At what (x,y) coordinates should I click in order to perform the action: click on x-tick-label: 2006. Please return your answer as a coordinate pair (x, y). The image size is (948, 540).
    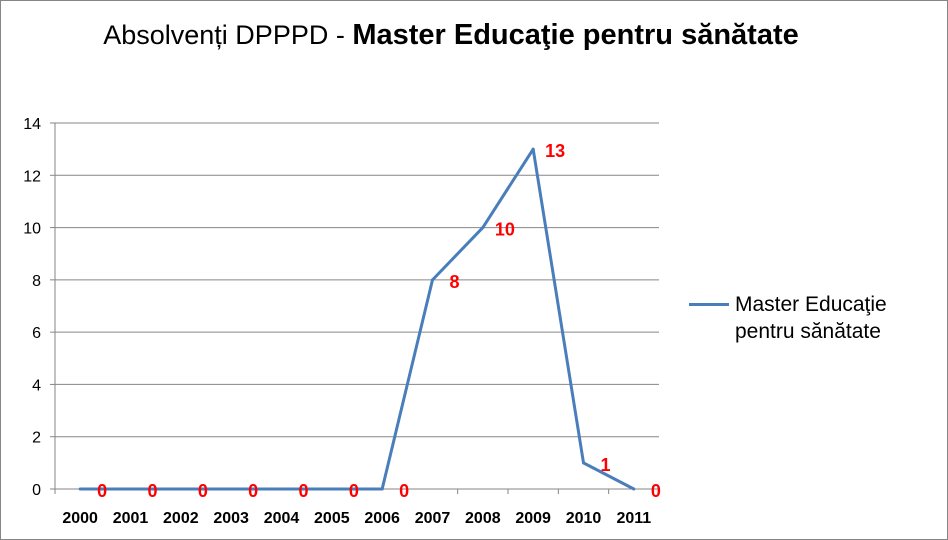
    Looking at the image, I should click on (382, 518).